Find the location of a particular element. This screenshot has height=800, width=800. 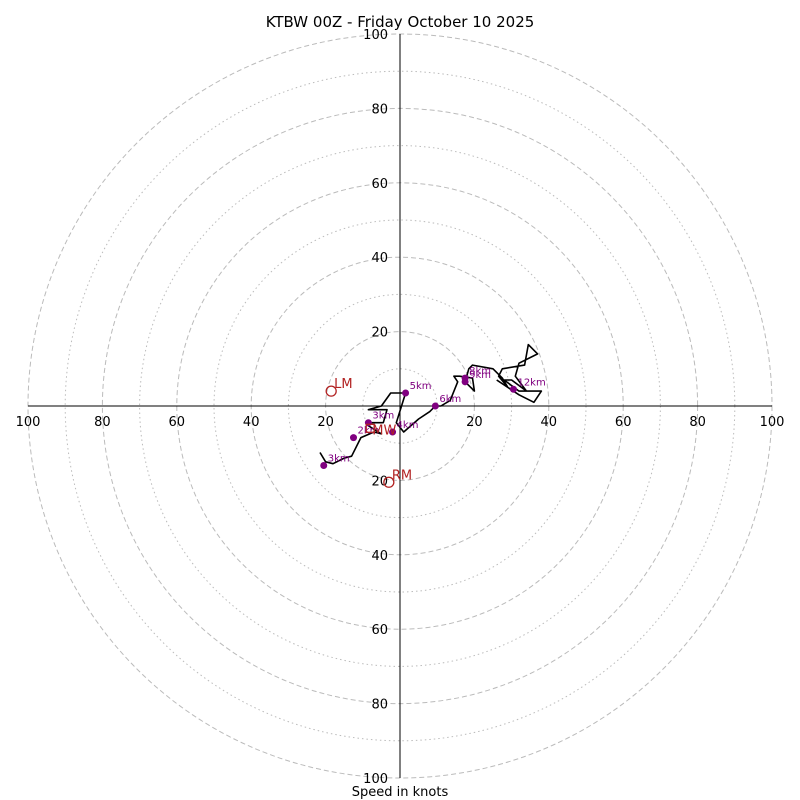

hodograph-trace-layer is located at coordinates (431, 404).